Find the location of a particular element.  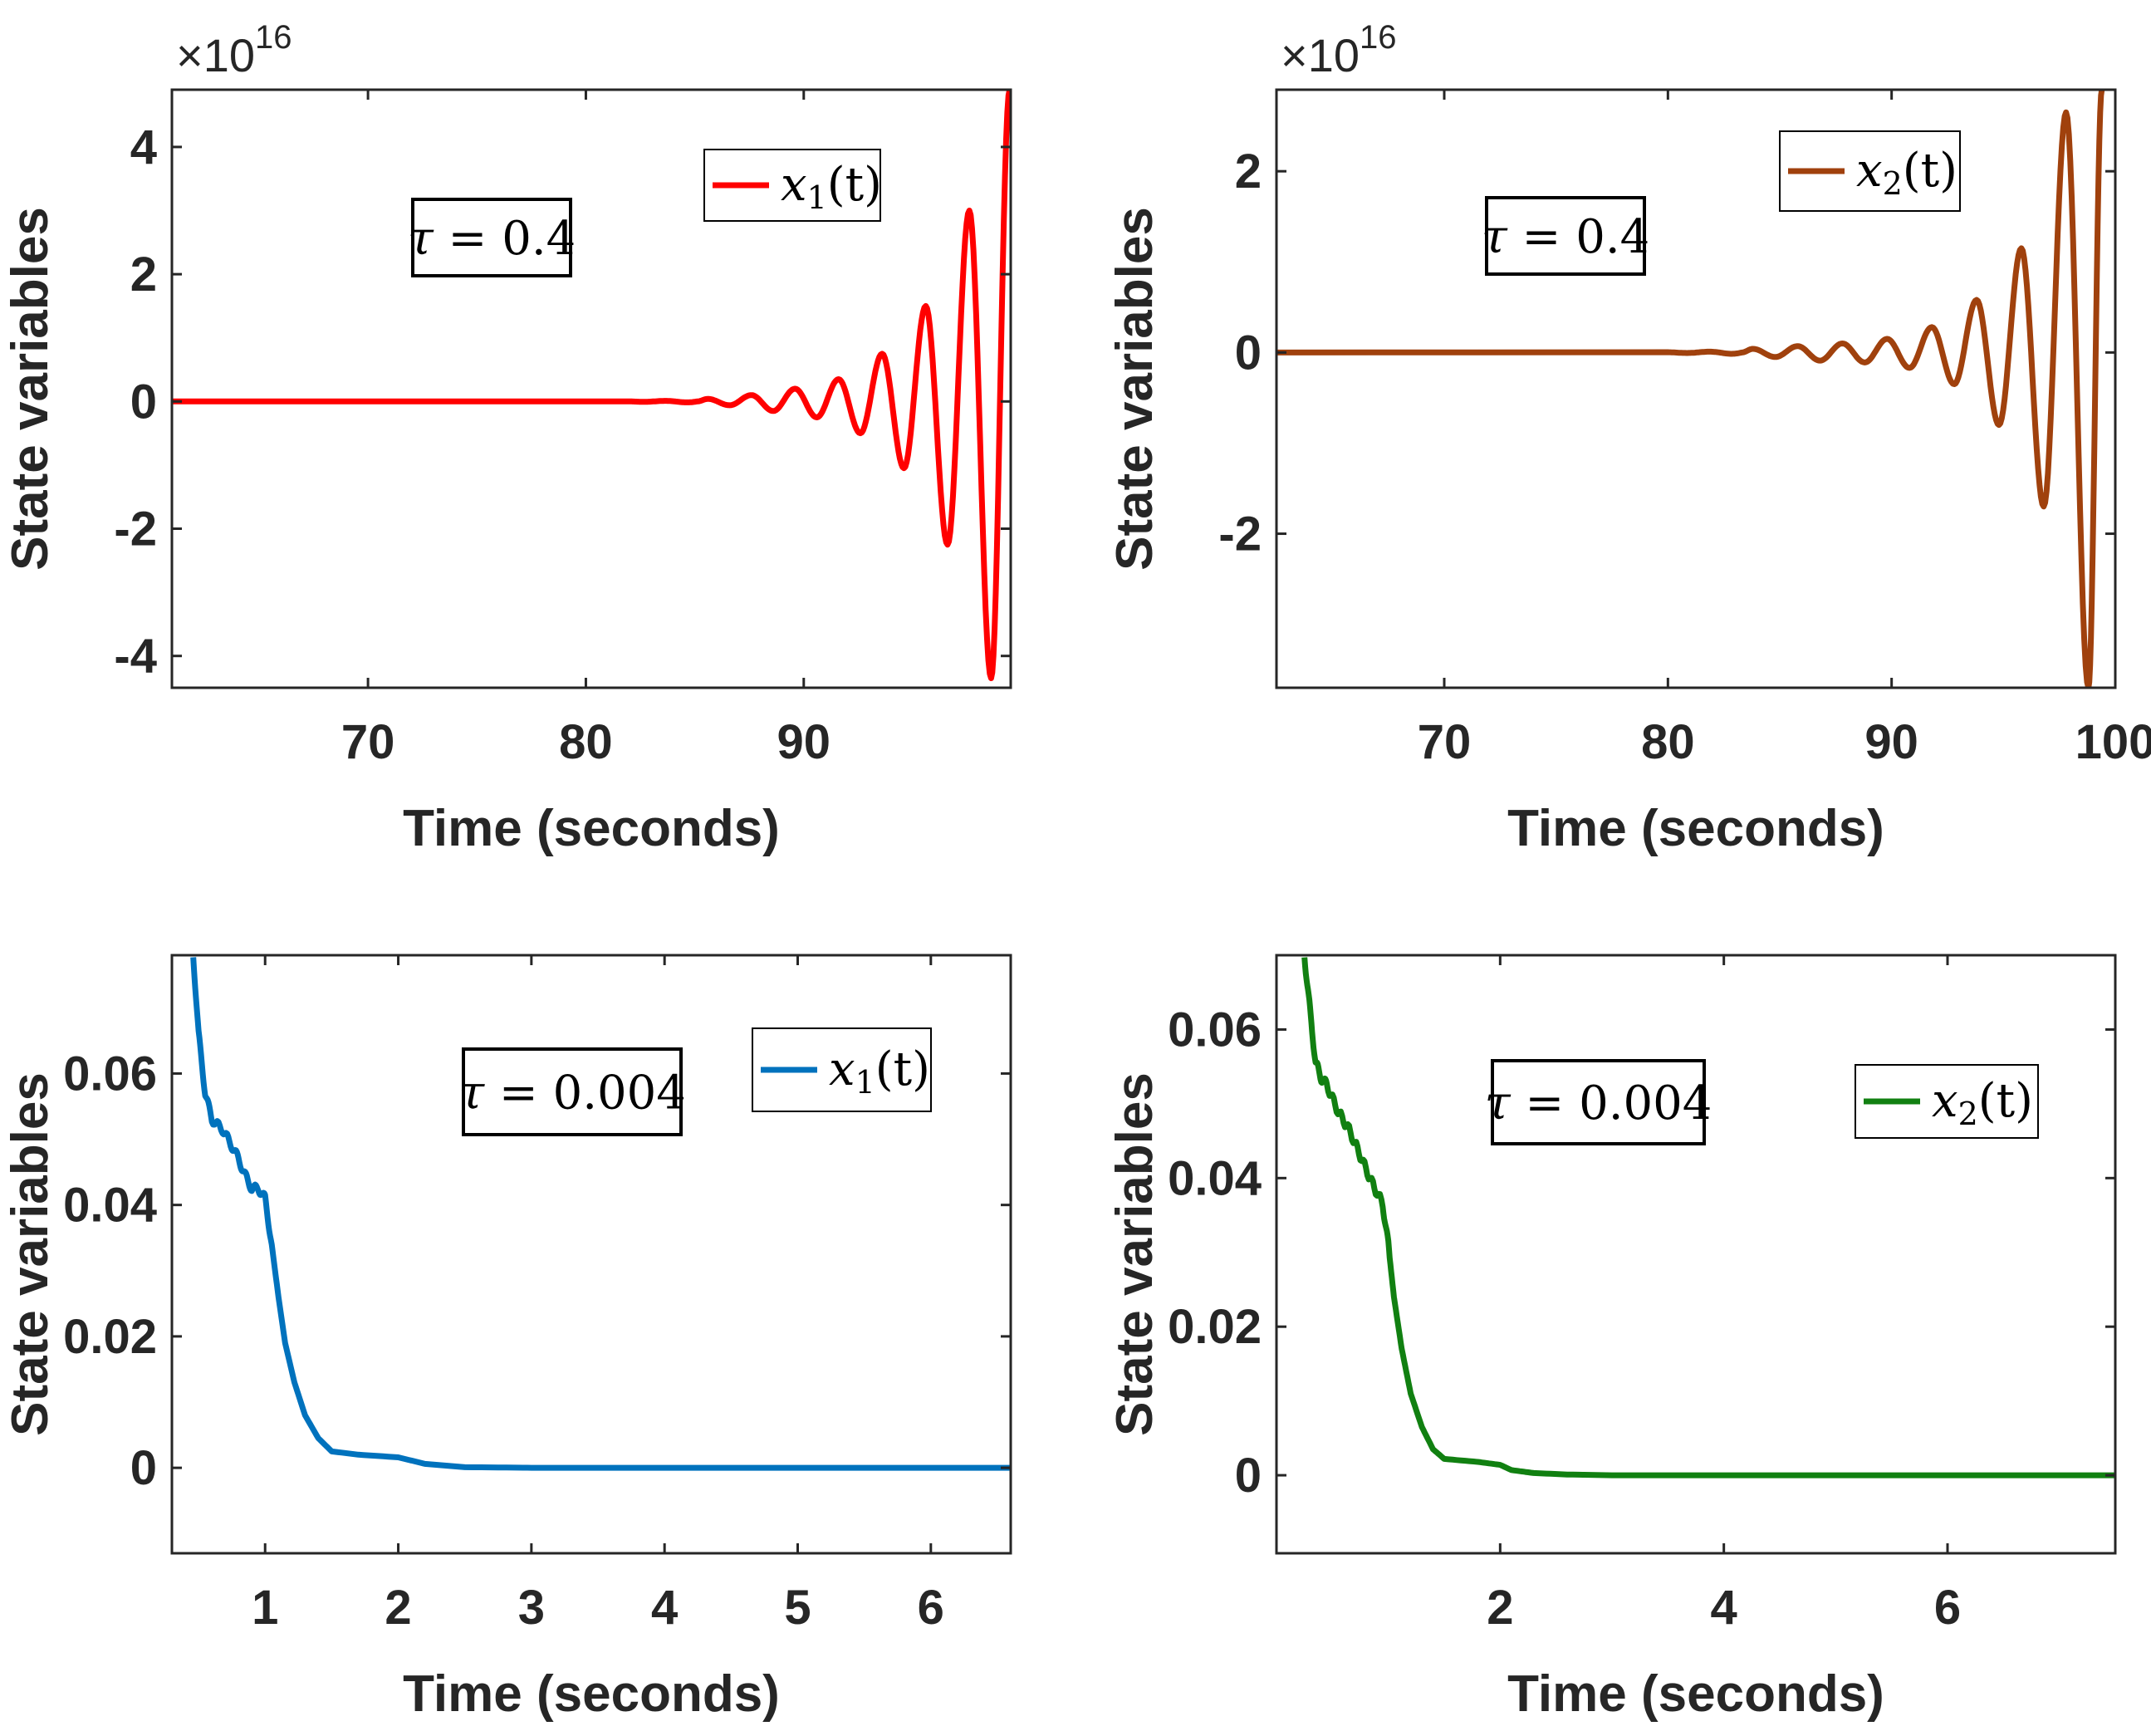

y-tick-label: 4 is located at coordinates (144, 147).